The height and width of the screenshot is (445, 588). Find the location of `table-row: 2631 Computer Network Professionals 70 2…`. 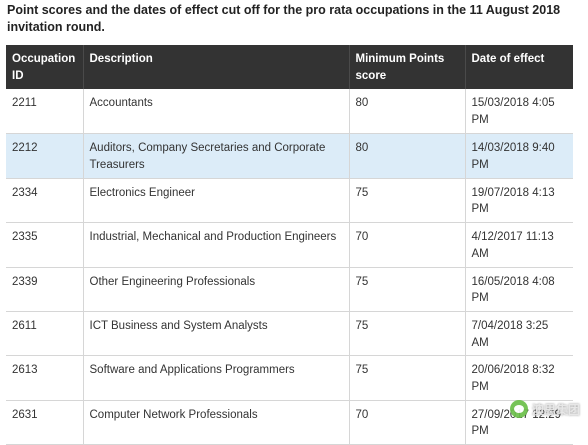

table-row: 2631 Computer Network Professionals 70 2… is located at coordinates (289, 422).